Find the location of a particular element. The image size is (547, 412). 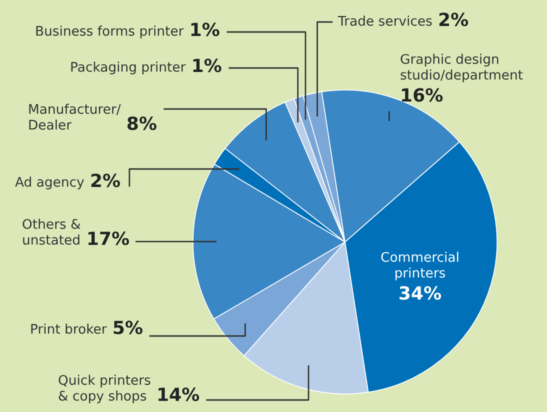

slice-label: Trade services is located at coordinates (385, 21).